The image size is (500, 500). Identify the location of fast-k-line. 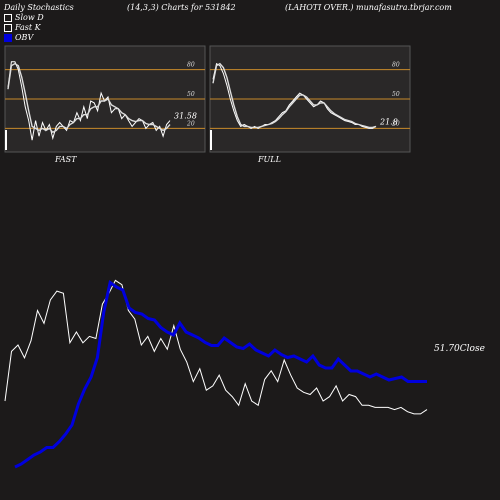
(294, 95).